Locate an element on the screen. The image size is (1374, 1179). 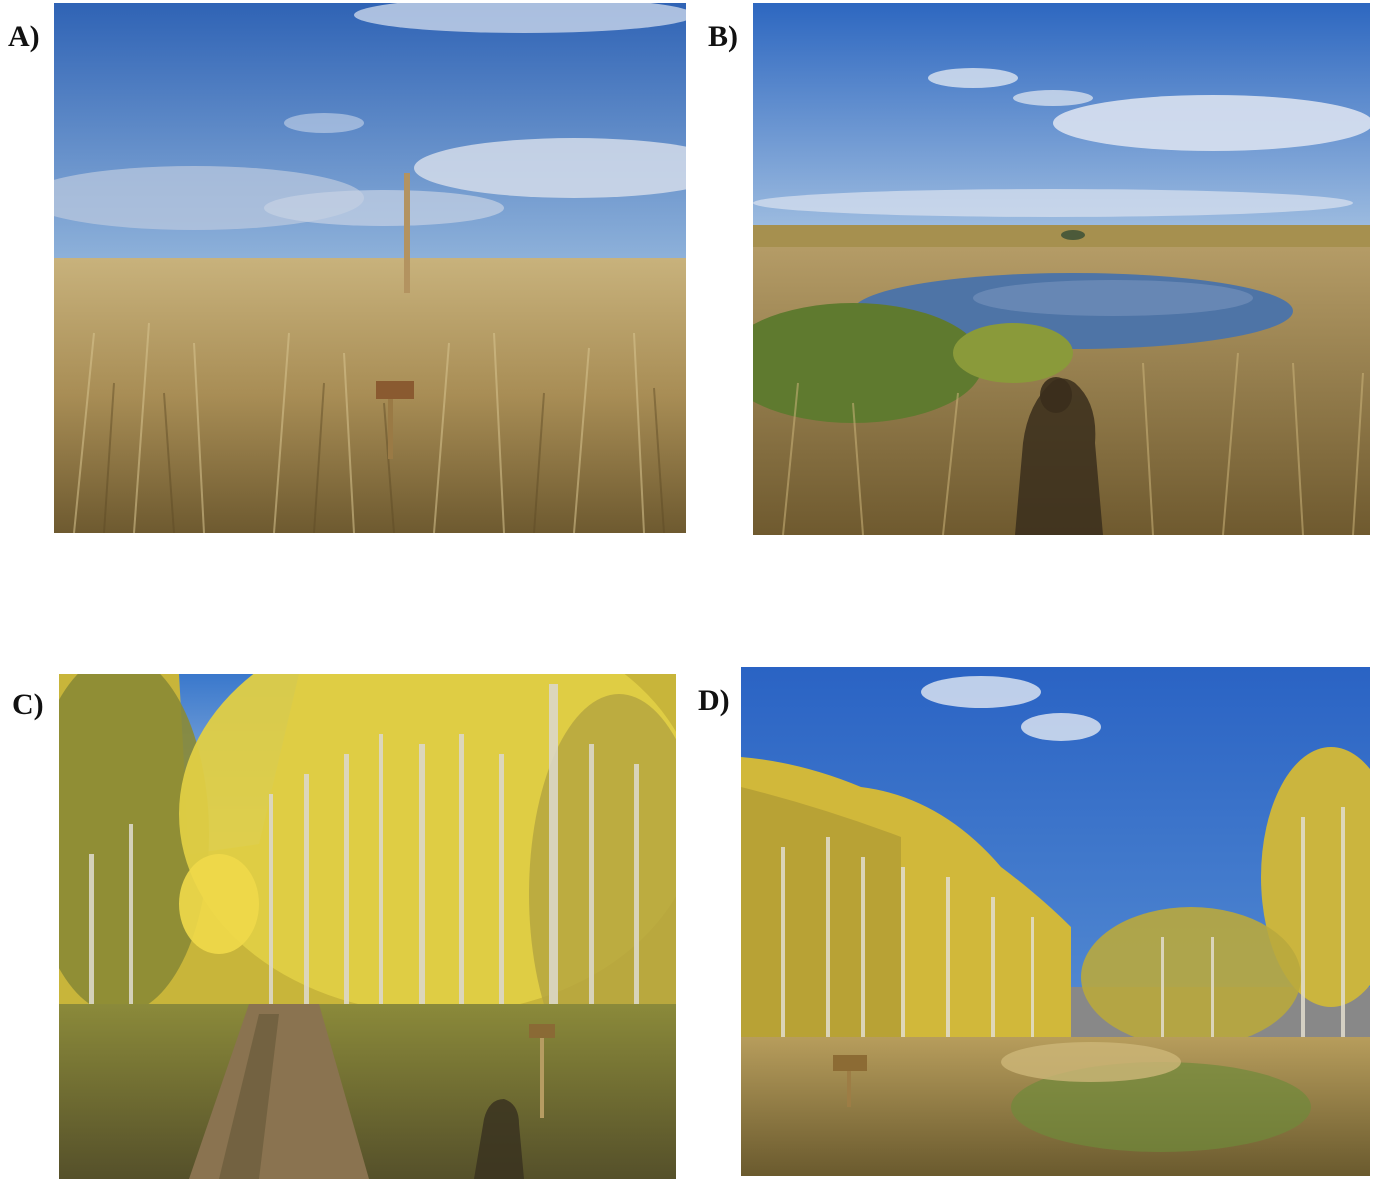
panel-label-b: B) is located at coordinates (723, 36).